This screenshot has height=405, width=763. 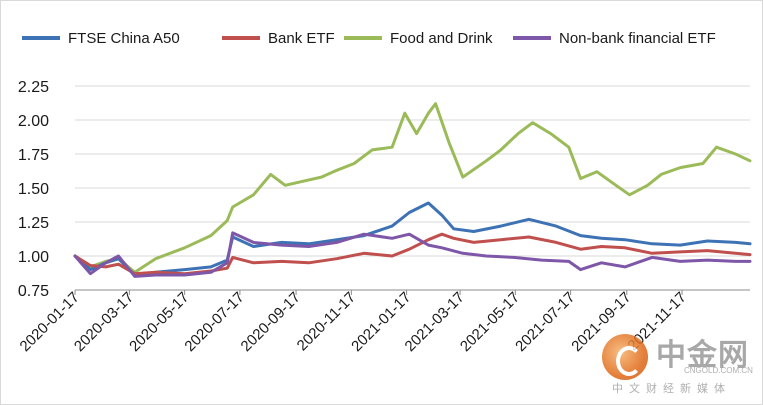 What do you see at coordinates (124, 38) in the screenshot?
I see `legend-label: FTSE China A50` at bounding box center [124, 38].